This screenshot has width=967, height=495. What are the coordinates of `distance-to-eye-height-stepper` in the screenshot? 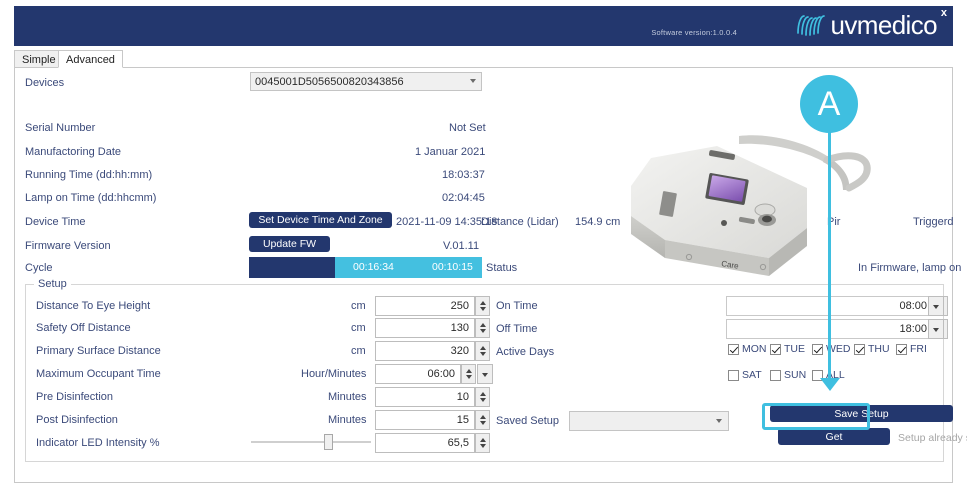 It's located at (482, 306).